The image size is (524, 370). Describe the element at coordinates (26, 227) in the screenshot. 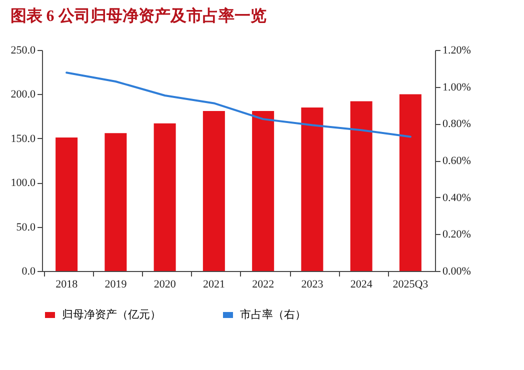

I see `y-tick-label: 50.0` at that location.